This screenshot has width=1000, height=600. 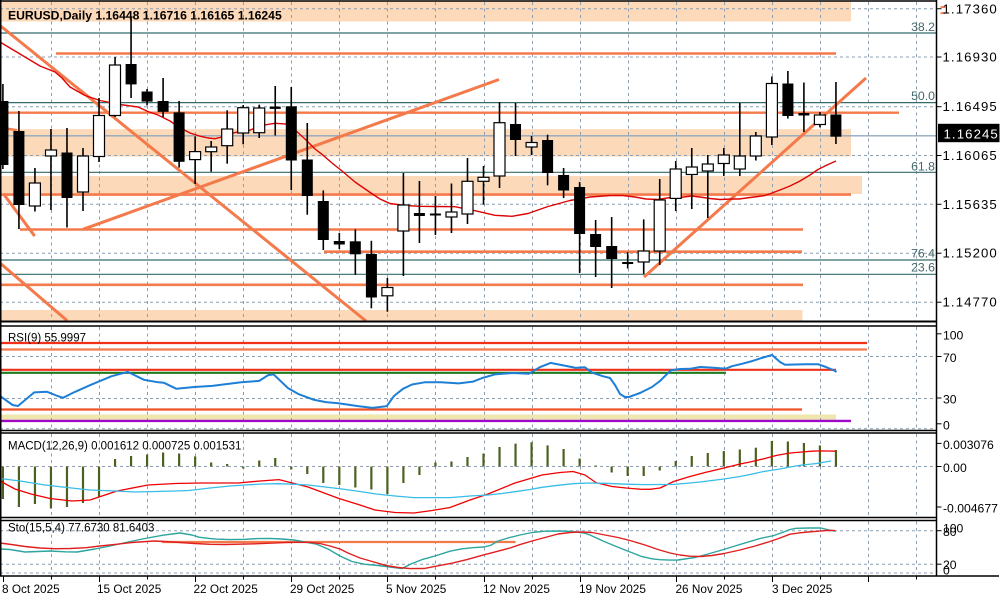 I want to click on svg-text: 20, so click(x=950, y=565).